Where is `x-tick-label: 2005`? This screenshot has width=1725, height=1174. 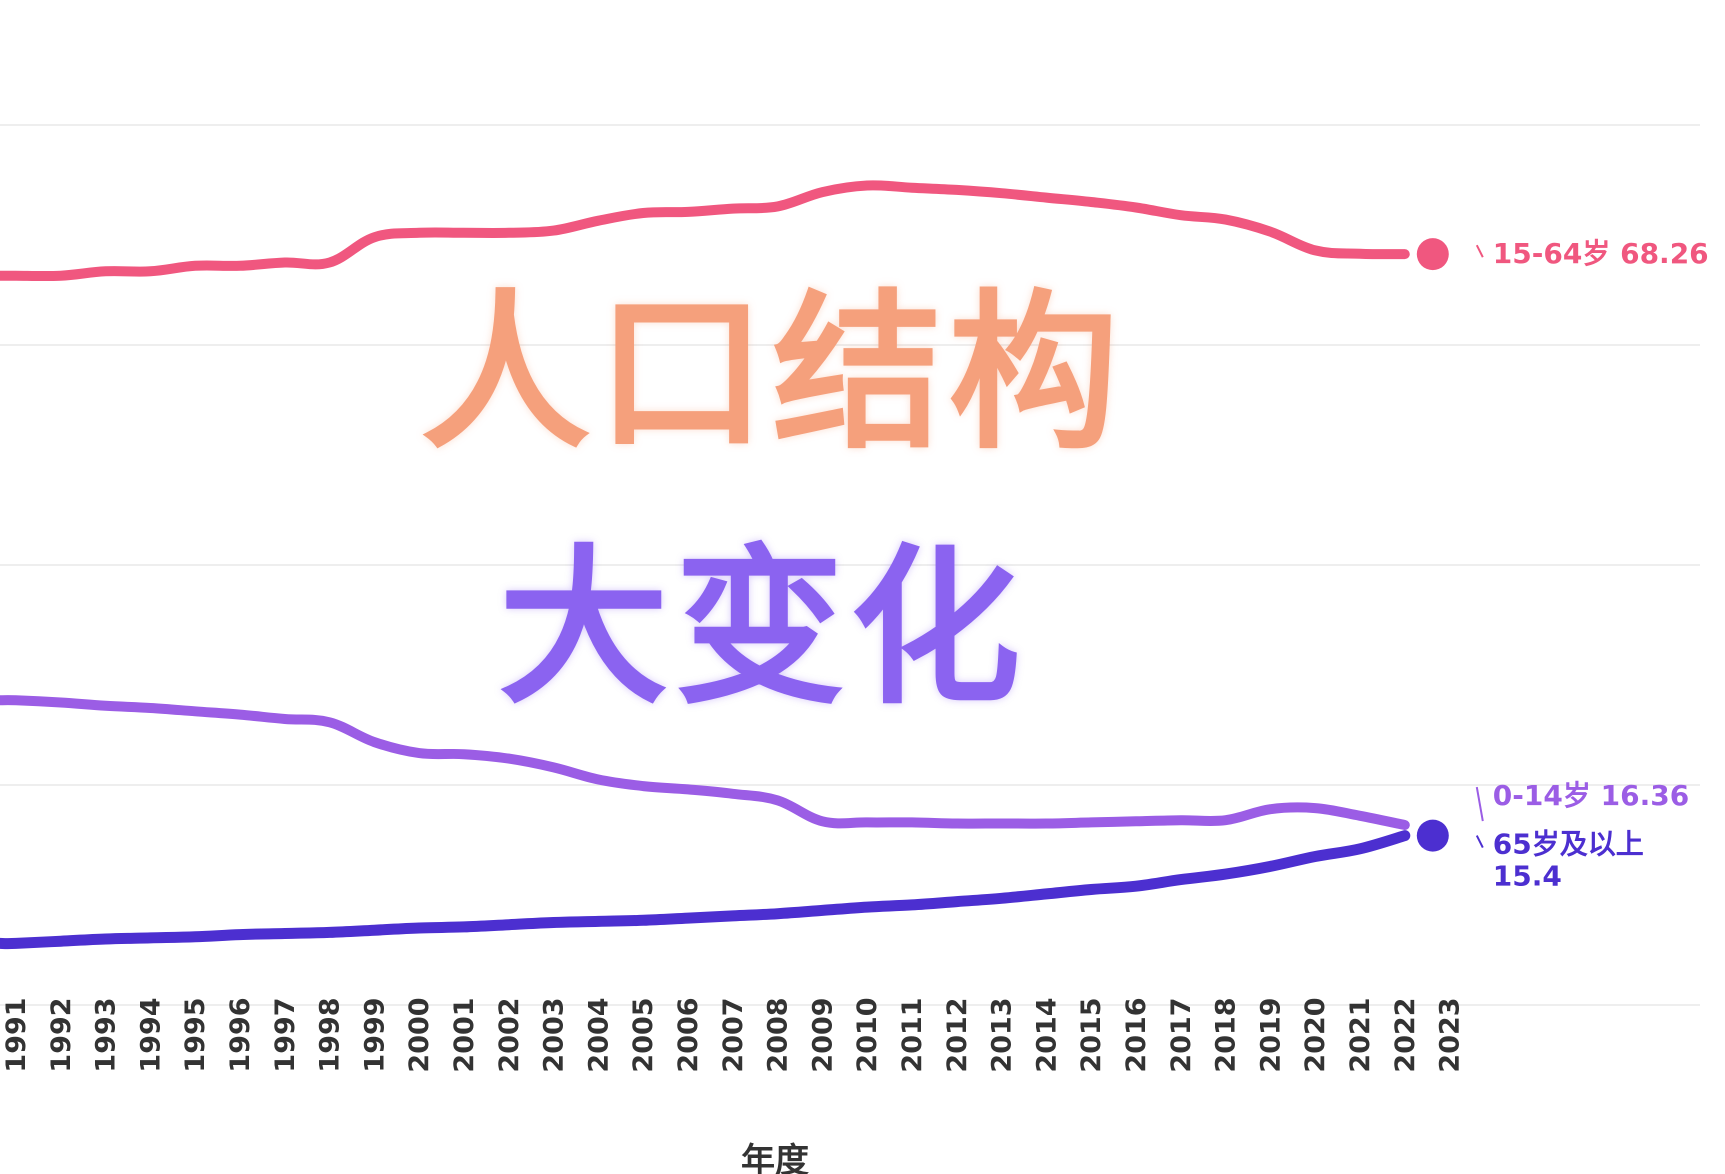 x-tick-label: 2005 is located at coordinates (643, 1034).